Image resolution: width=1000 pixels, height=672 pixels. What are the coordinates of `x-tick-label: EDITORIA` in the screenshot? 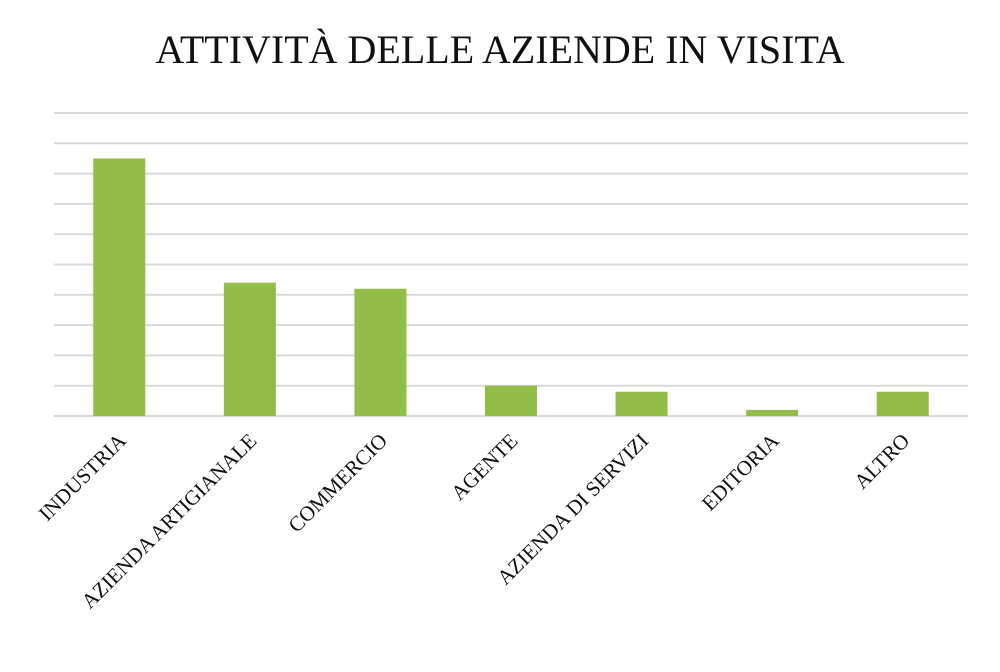 It's located at (740, 471).